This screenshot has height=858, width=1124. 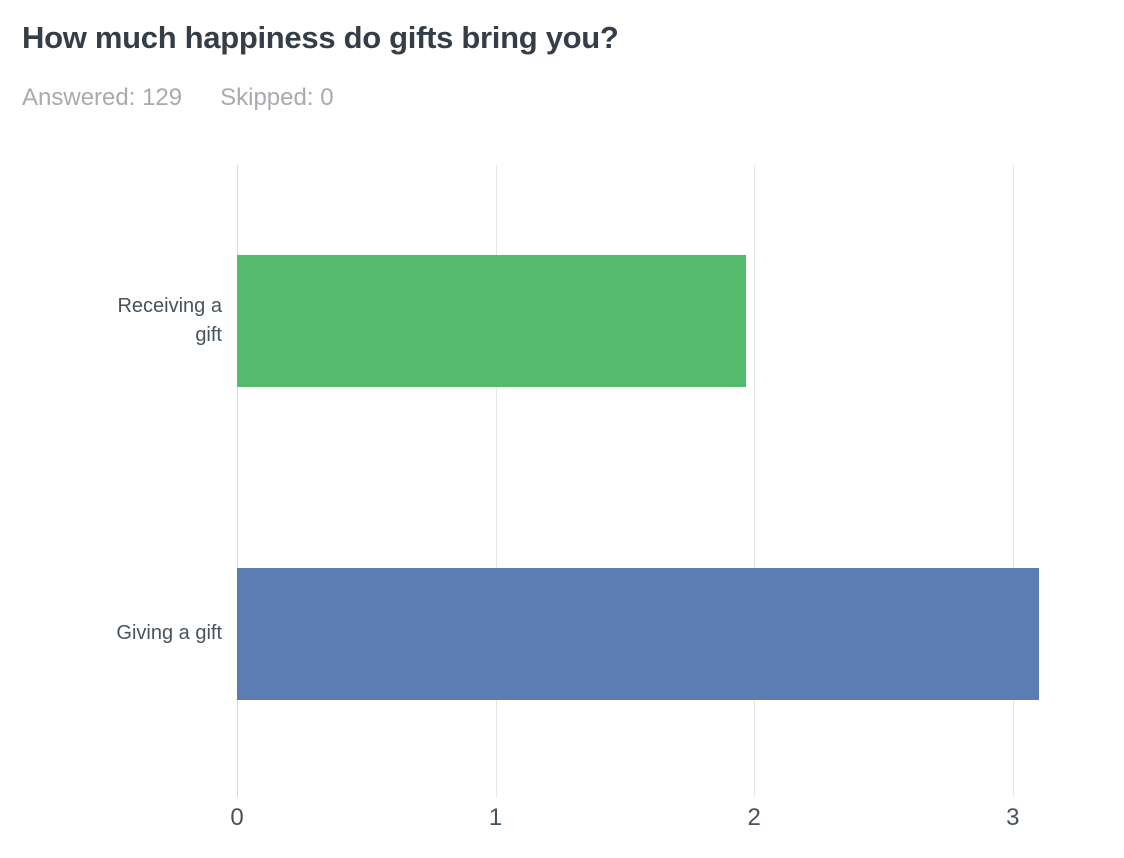 I want to click on answered-label: Answered:, so click(x=79, y=97).